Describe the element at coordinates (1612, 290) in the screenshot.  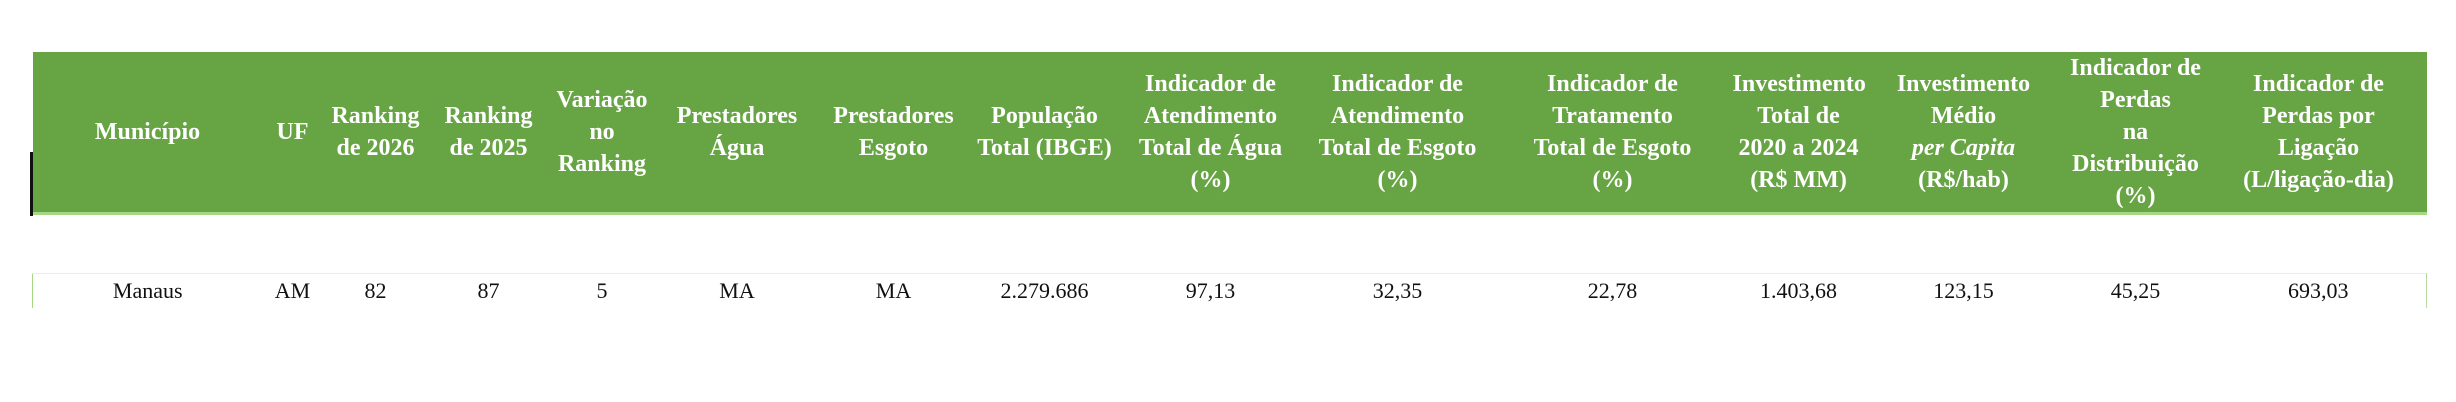
I see `cell-tratamento-esgoto: 22,78` at that location.